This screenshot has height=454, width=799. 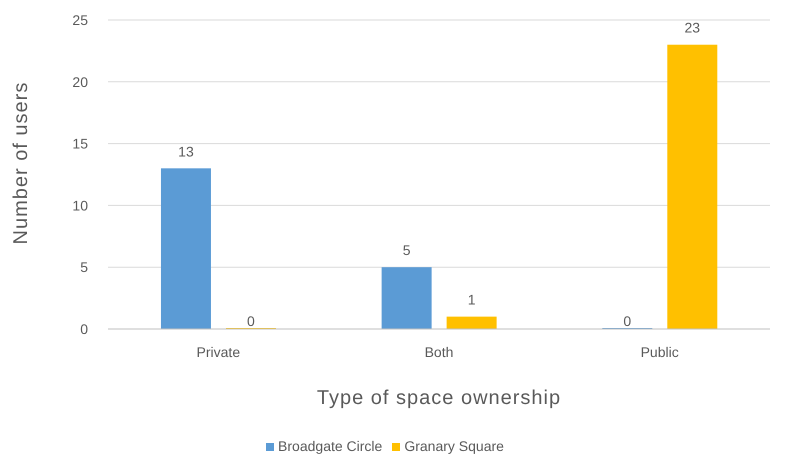 I want to click on data-label: 13, so click(x=186, y=151).